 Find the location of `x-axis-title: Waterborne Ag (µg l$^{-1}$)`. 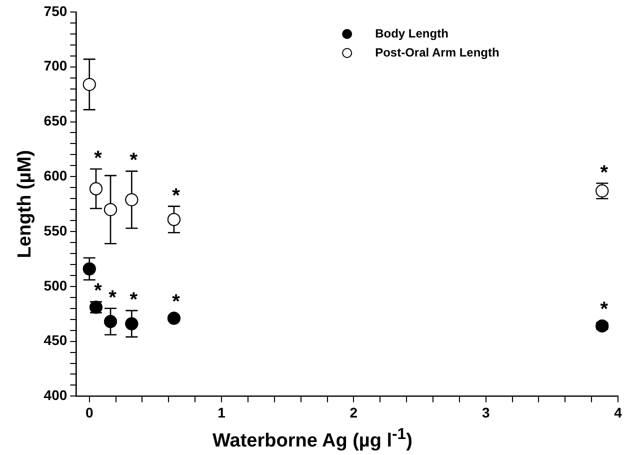

x-axis-title: Waterborne Ag (µg l$^{-1}$) is located at coordinates (313, 439).